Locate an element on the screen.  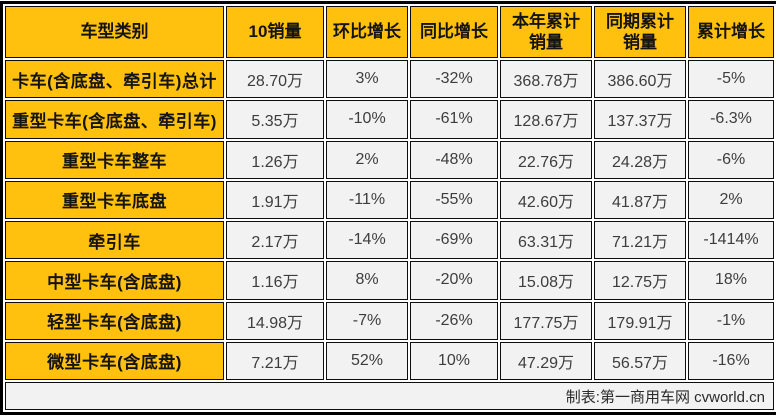
category-cell: 重型卡车整车 is located at coordinates (114, 159).